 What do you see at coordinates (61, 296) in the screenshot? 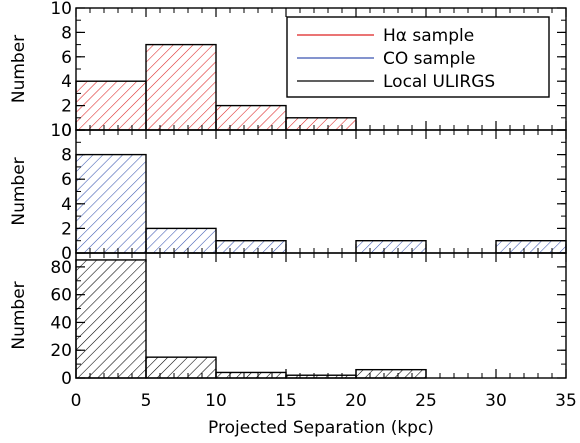
I see `ytick-label-bottom-60: 60` at bounding box center [61, 296].